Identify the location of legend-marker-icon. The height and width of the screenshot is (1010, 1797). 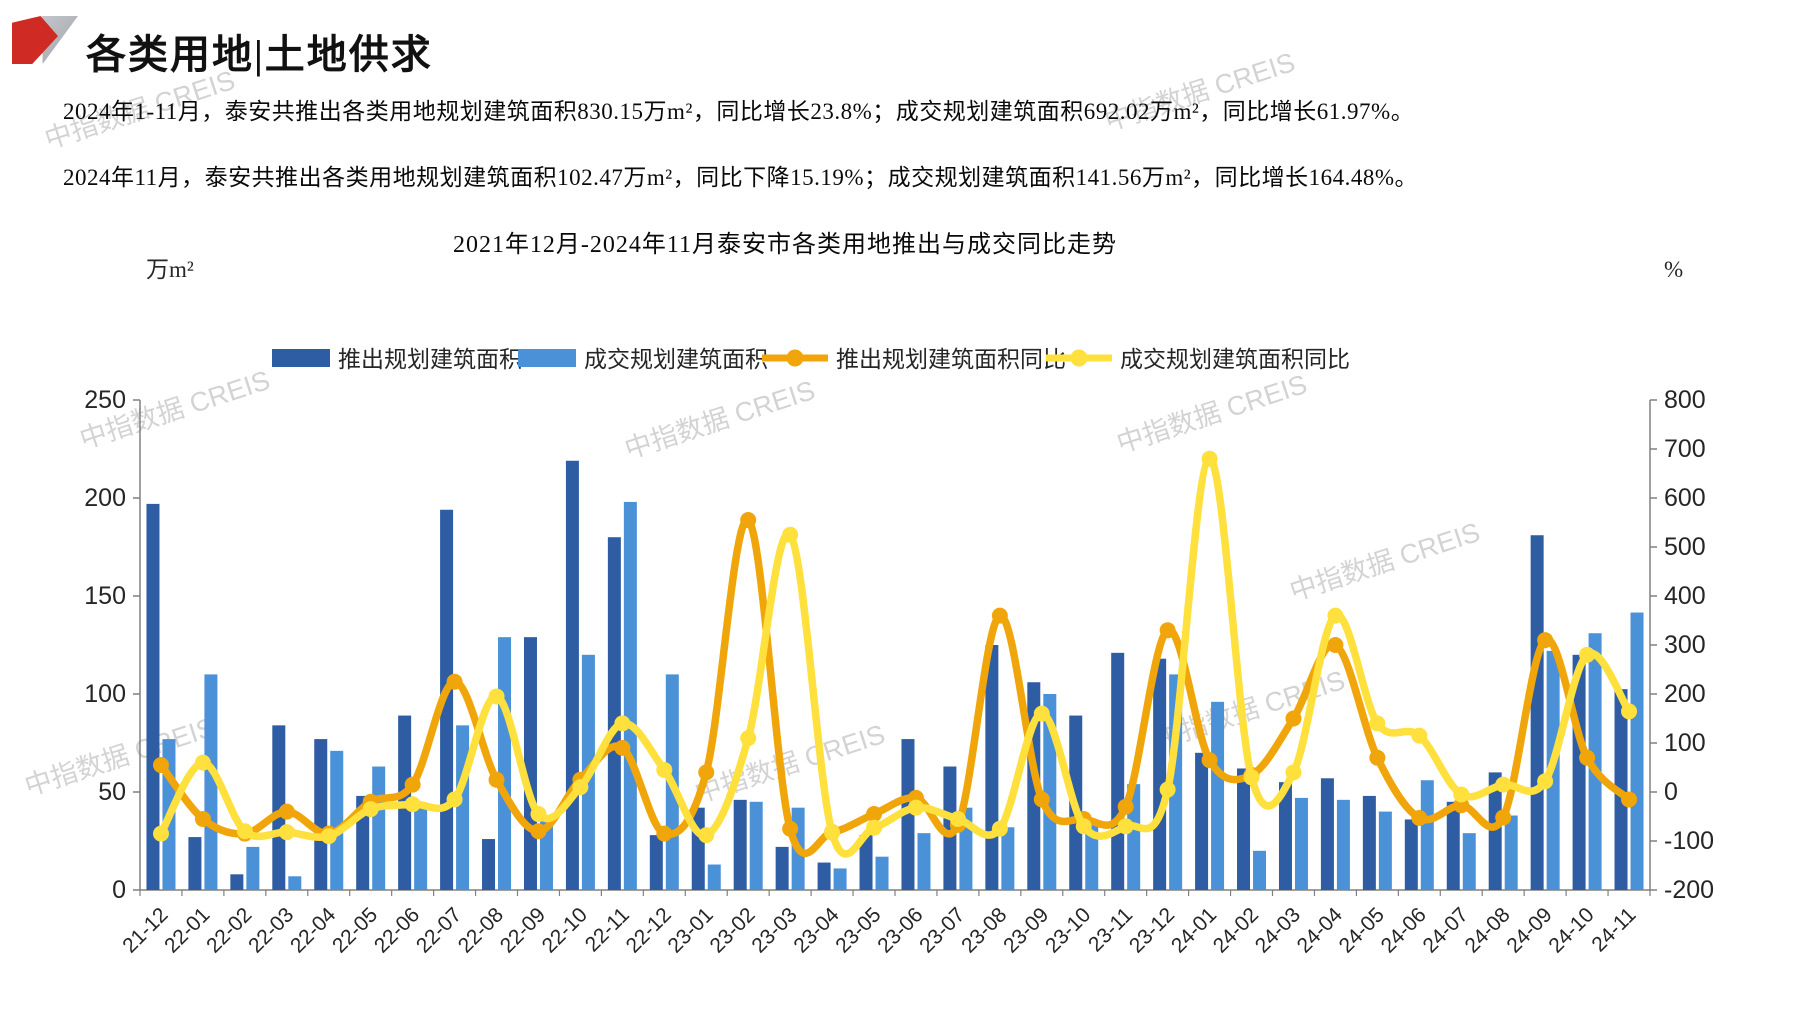
(795, 358).